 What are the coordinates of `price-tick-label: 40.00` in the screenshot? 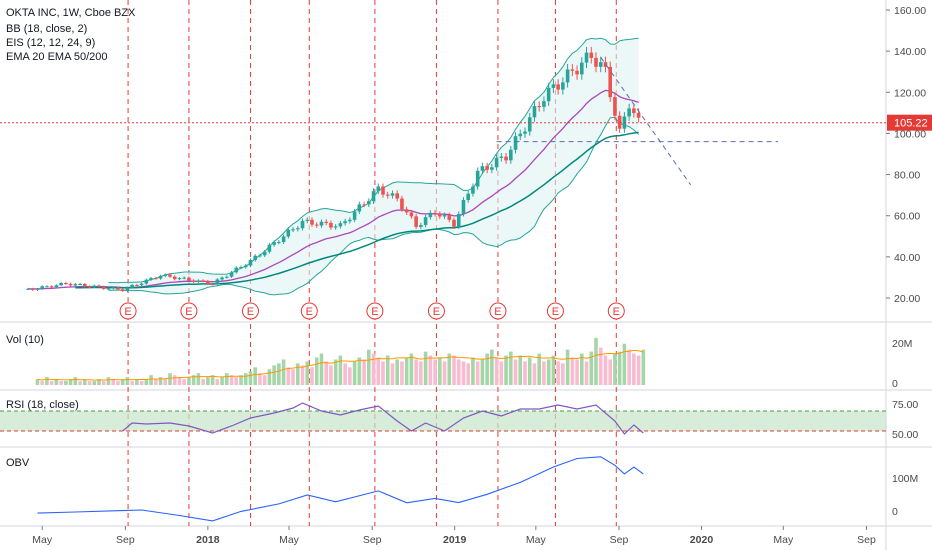 It's located at (907, 258).